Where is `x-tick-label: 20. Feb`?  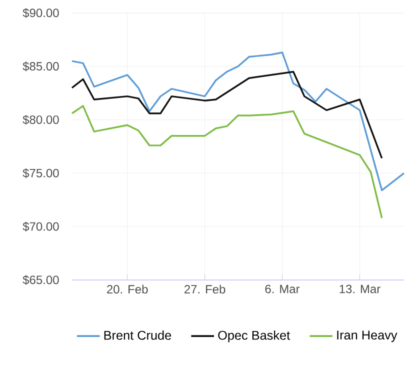
x-tick-label: 20. Feb is located at coordinates (127, 289).